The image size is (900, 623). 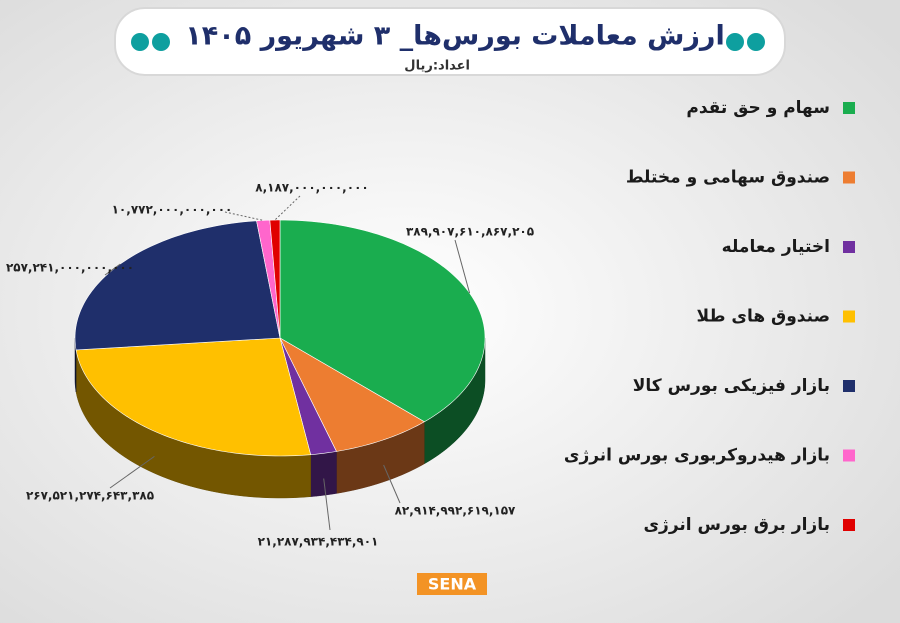 I want to click on slice-side, so click(x=323, y=474).